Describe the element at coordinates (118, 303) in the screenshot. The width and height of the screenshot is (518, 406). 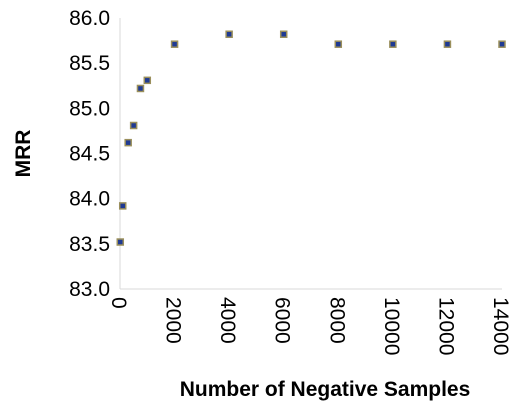
I see `x-tick-label: 0` at that location.